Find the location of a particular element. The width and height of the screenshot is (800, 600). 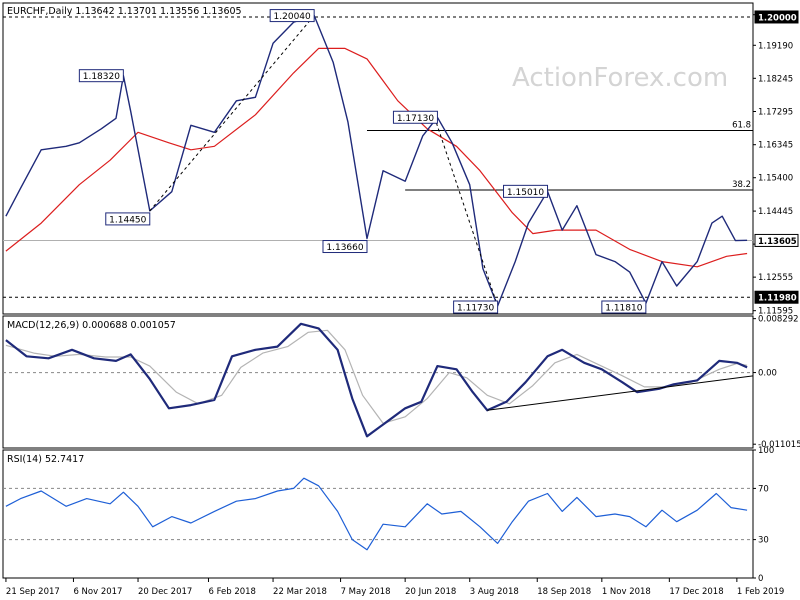

value-annotation: 1.15010 is located at coordinates (525, 193).